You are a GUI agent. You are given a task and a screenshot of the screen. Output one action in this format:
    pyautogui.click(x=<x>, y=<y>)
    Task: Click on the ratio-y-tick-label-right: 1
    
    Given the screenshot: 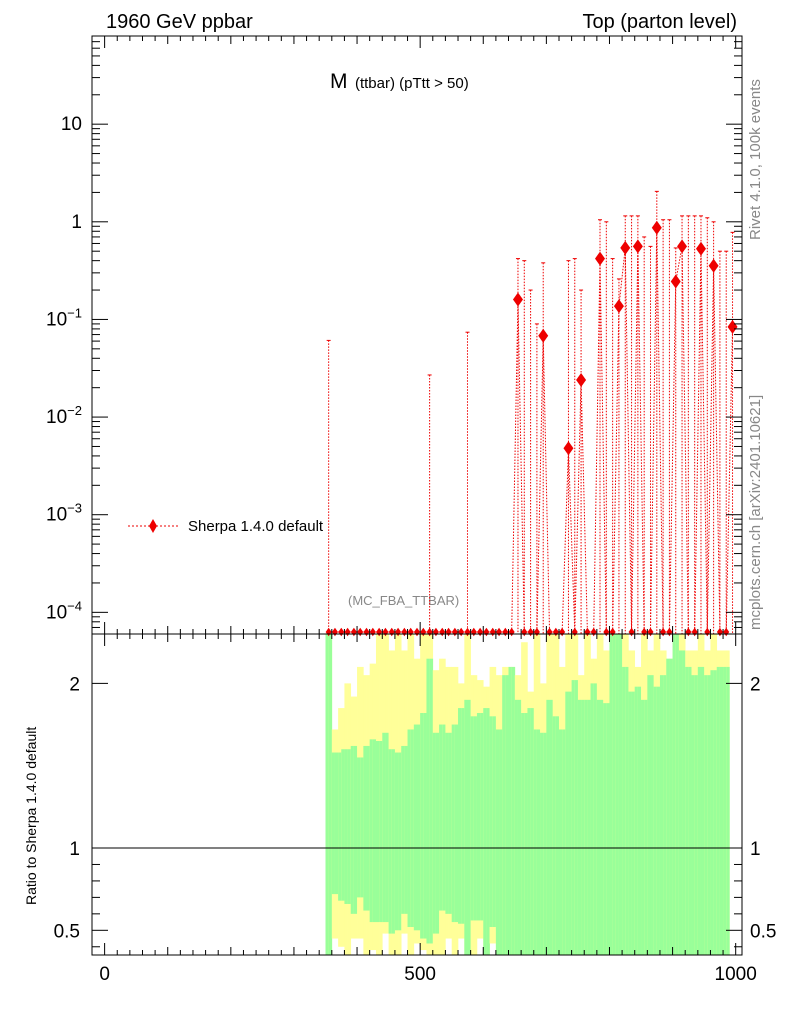 What is the action you would take?
    pyautogui.click(x=755, y=849)
    